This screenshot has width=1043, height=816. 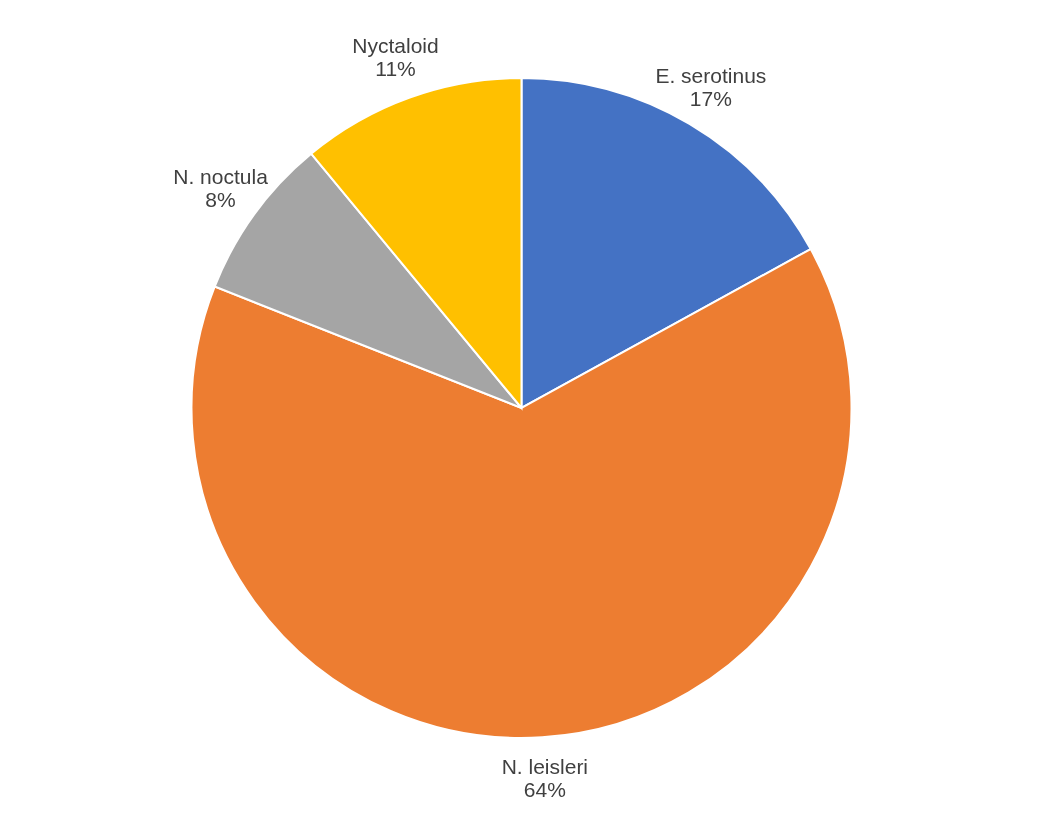 I want to click on data-label: 8%, so click(x=220, y=200).